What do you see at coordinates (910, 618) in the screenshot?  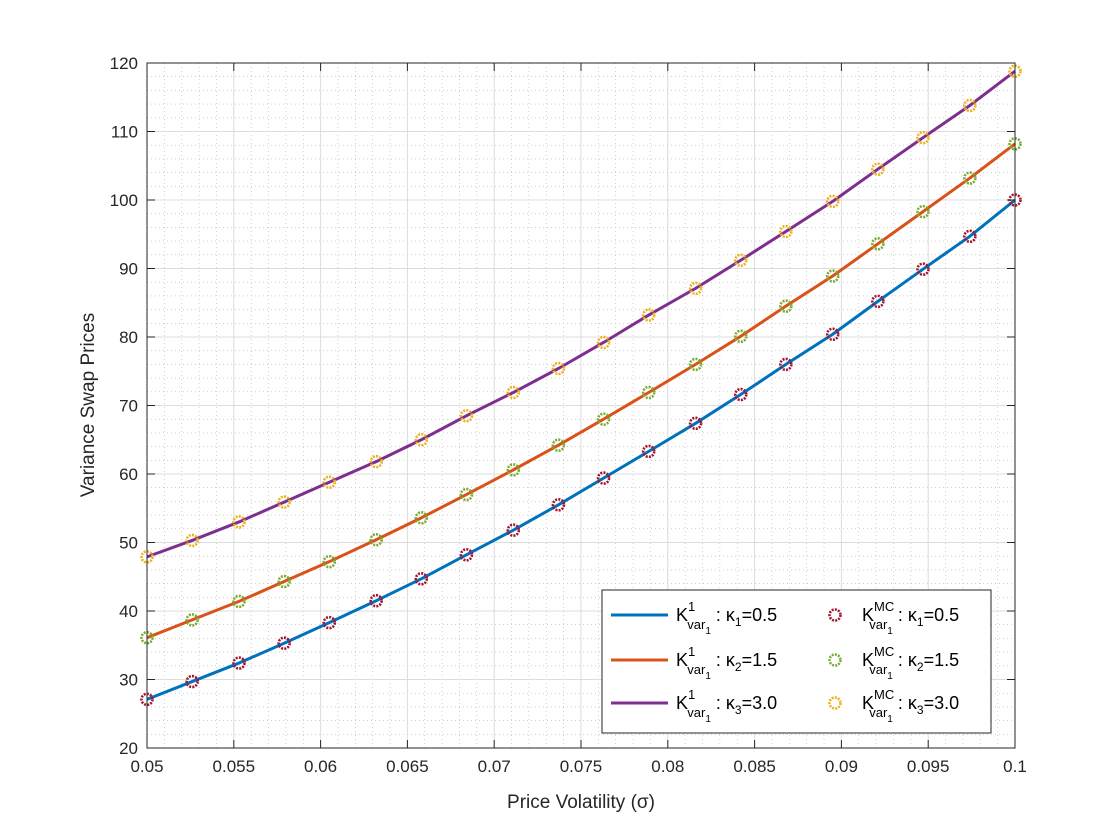 I see `legend-label: KMC var1 : κ1=0.5` at bounding box center [910, 618].